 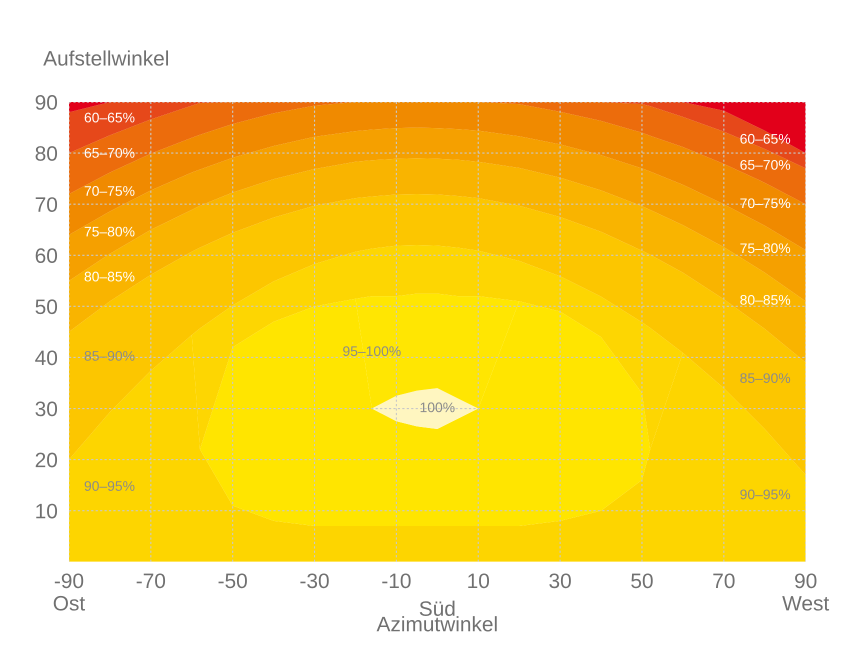 I want to click on x-tick-label: -70, so click(x=151, y=580).